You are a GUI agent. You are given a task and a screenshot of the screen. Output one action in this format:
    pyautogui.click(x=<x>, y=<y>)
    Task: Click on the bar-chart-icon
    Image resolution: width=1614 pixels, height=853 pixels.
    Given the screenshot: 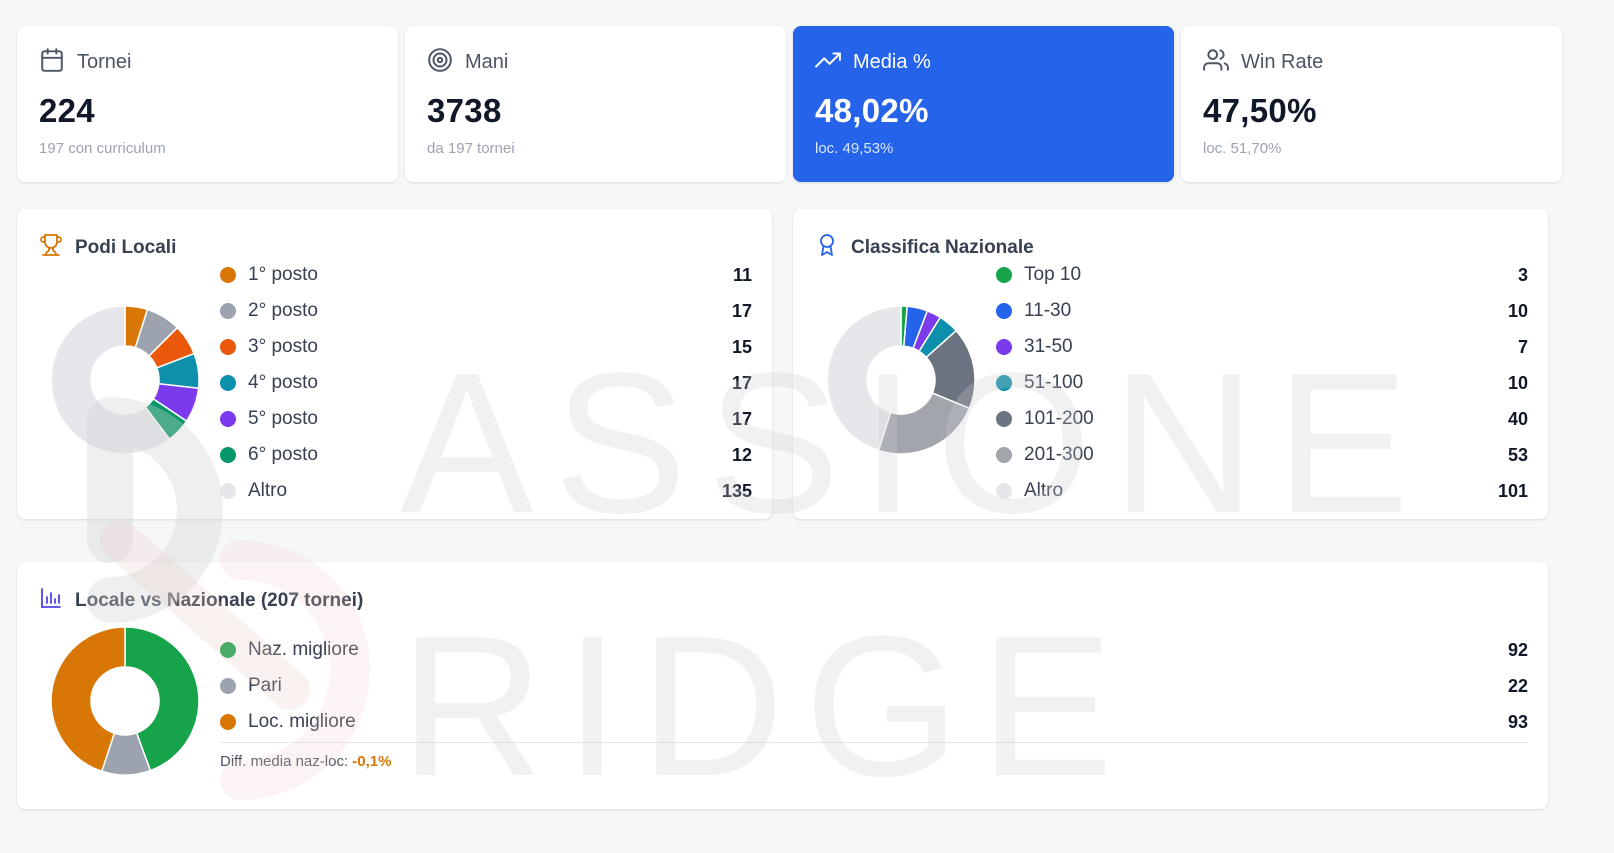 What is the action you would take?
    pyautogui.click(x=51, y=601)
    